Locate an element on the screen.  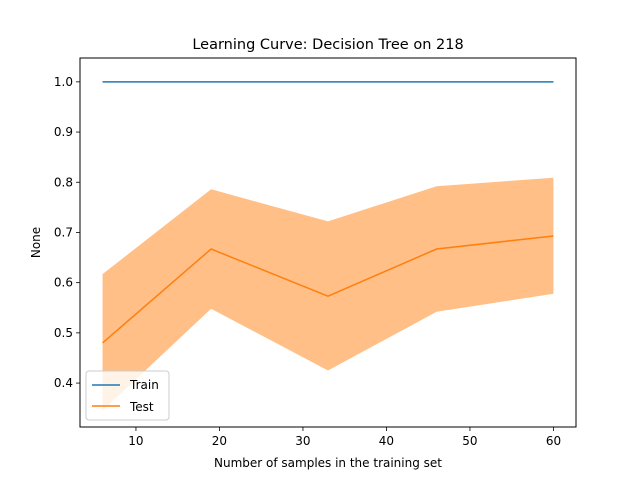
x-tick-label: 20 is located at coordinates (219, 441).